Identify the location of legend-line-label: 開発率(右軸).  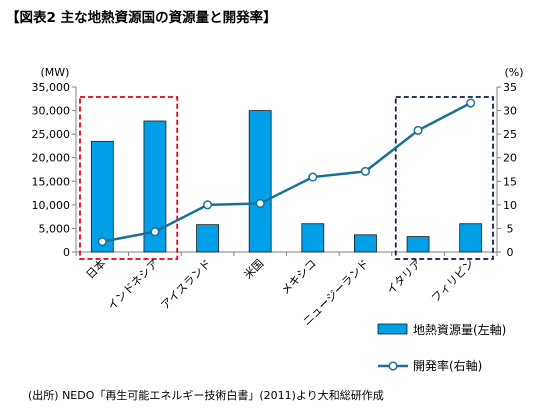
(447, 365).